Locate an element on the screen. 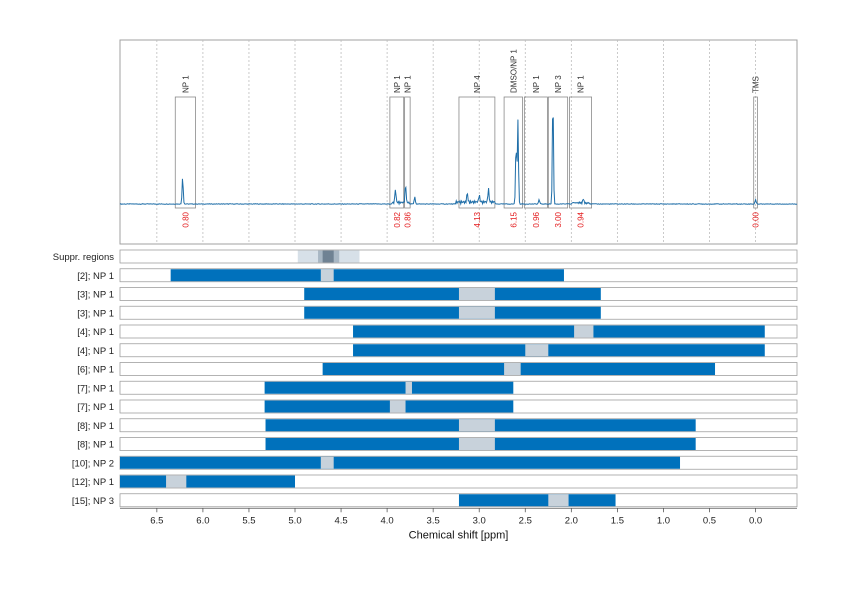 The height and width of the screenshot is (600, 842). integration-region: NP 1 0.86 is located at coordinates (407, 151).